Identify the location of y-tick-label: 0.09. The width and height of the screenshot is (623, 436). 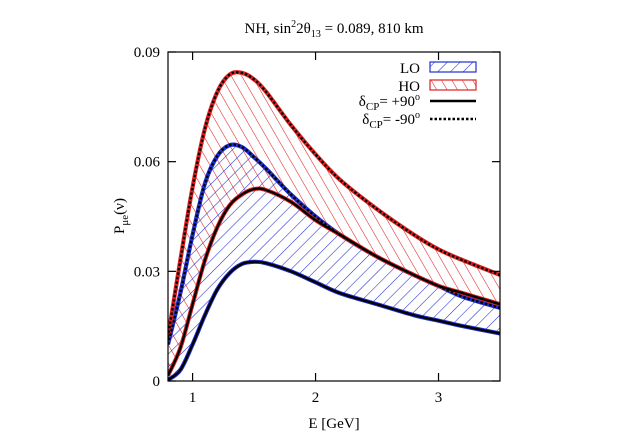
(147, 53).